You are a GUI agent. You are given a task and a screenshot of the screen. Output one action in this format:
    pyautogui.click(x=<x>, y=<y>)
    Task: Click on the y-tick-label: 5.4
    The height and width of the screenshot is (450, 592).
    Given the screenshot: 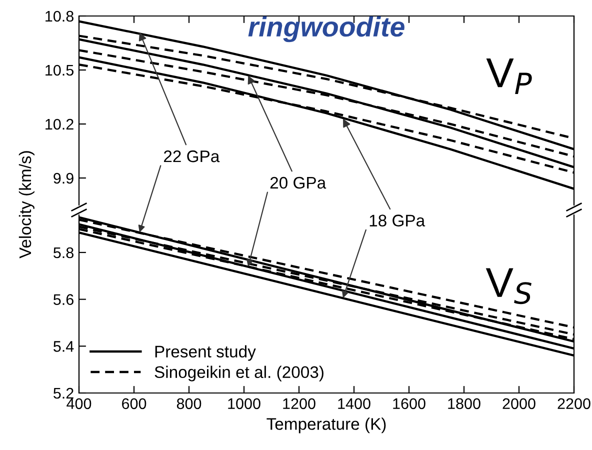 What is the action you would take?
    pyautogui.click(x=64, y=346)
    